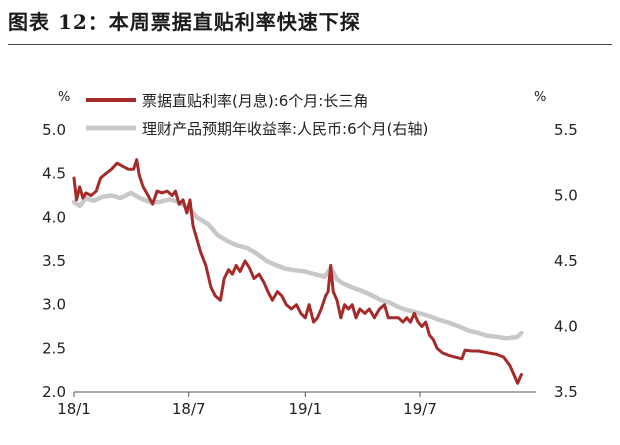 The width and height of the screenshot is (620, 445). Describe the element at coordinates (566, 261) in the screenshot. I see `y-right-tick-label: 4.5` at that location.